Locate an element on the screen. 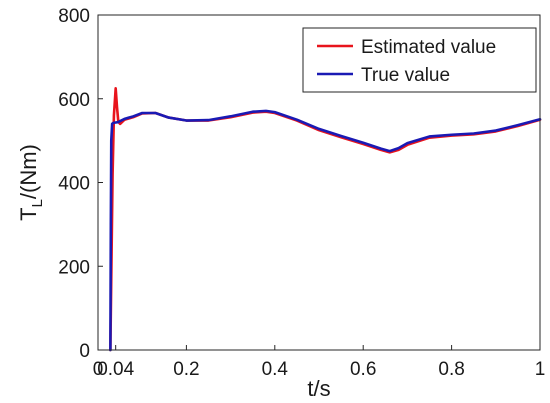 This screenshot has height=403, width=550. y-tick-label: 400 is located at coordinates (74, 184).